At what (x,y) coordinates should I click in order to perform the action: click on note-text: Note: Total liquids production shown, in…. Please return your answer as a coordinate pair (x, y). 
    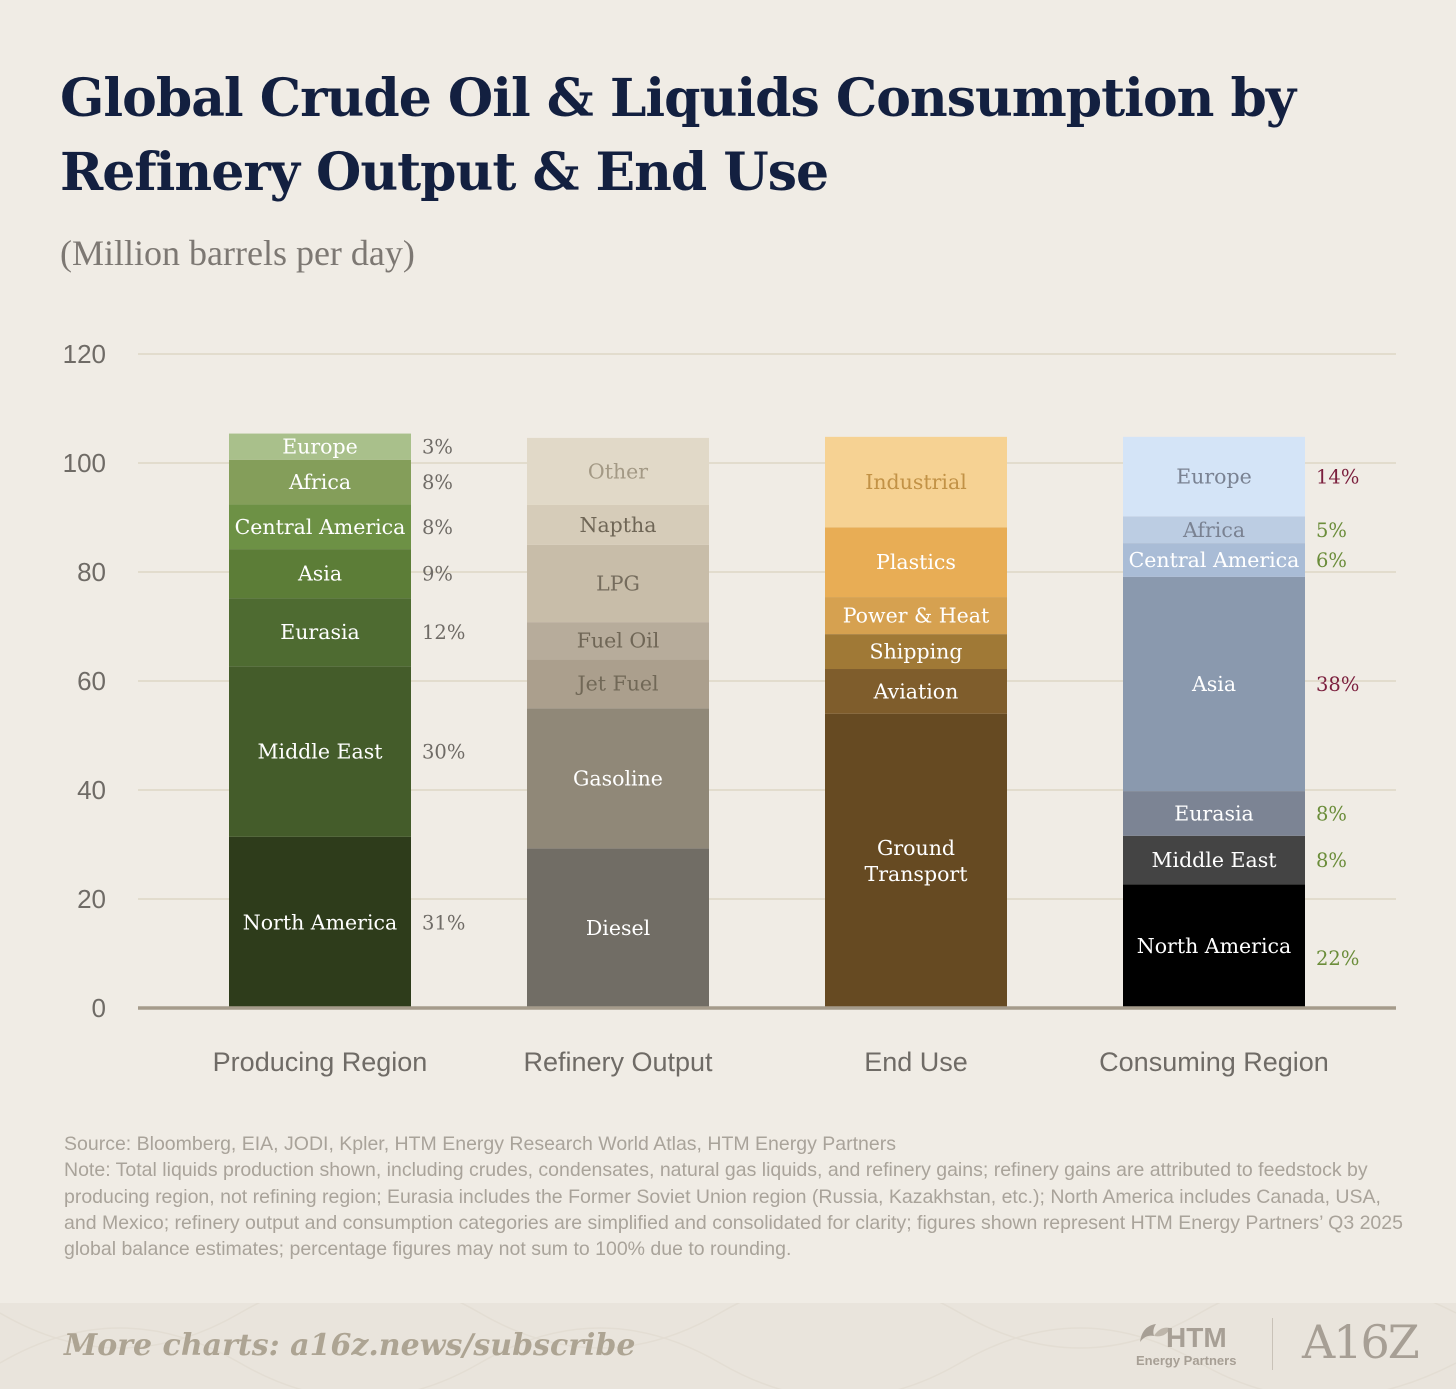
    Looking at the image, I should click on (733, 1210).